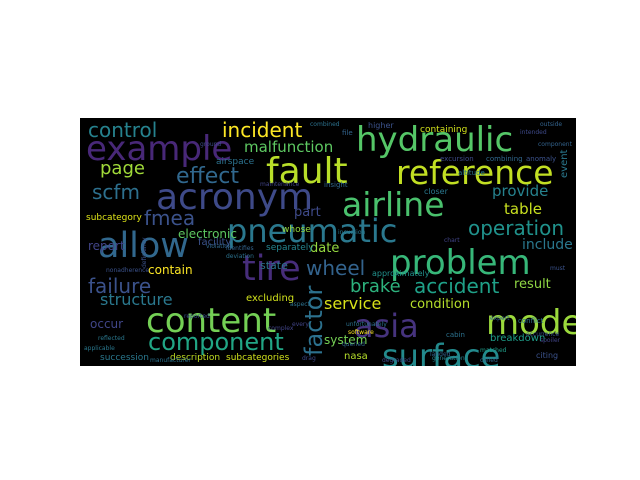  What do you see at coordinates (520, 191) in the screenshot?
I see `cloud-word: provide` at bounding box center [520, 191].